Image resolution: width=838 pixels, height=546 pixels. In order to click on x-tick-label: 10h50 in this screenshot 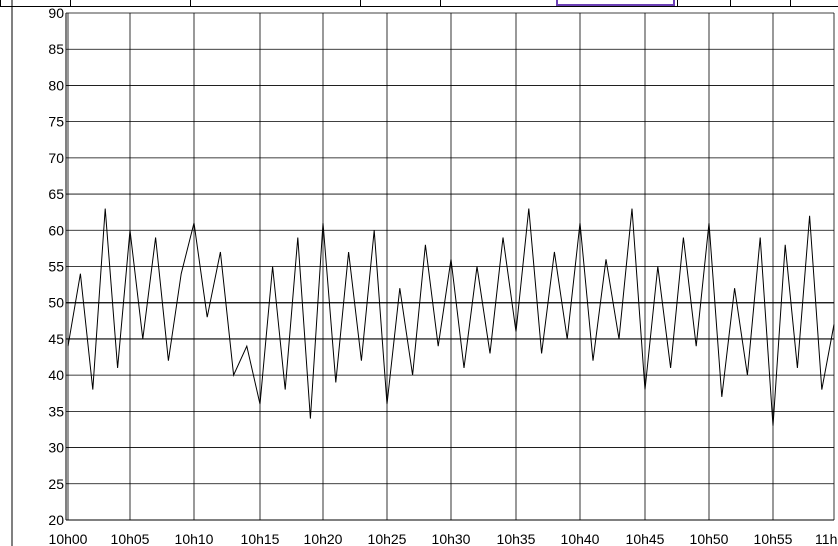, I will do `click(709, 538)`.